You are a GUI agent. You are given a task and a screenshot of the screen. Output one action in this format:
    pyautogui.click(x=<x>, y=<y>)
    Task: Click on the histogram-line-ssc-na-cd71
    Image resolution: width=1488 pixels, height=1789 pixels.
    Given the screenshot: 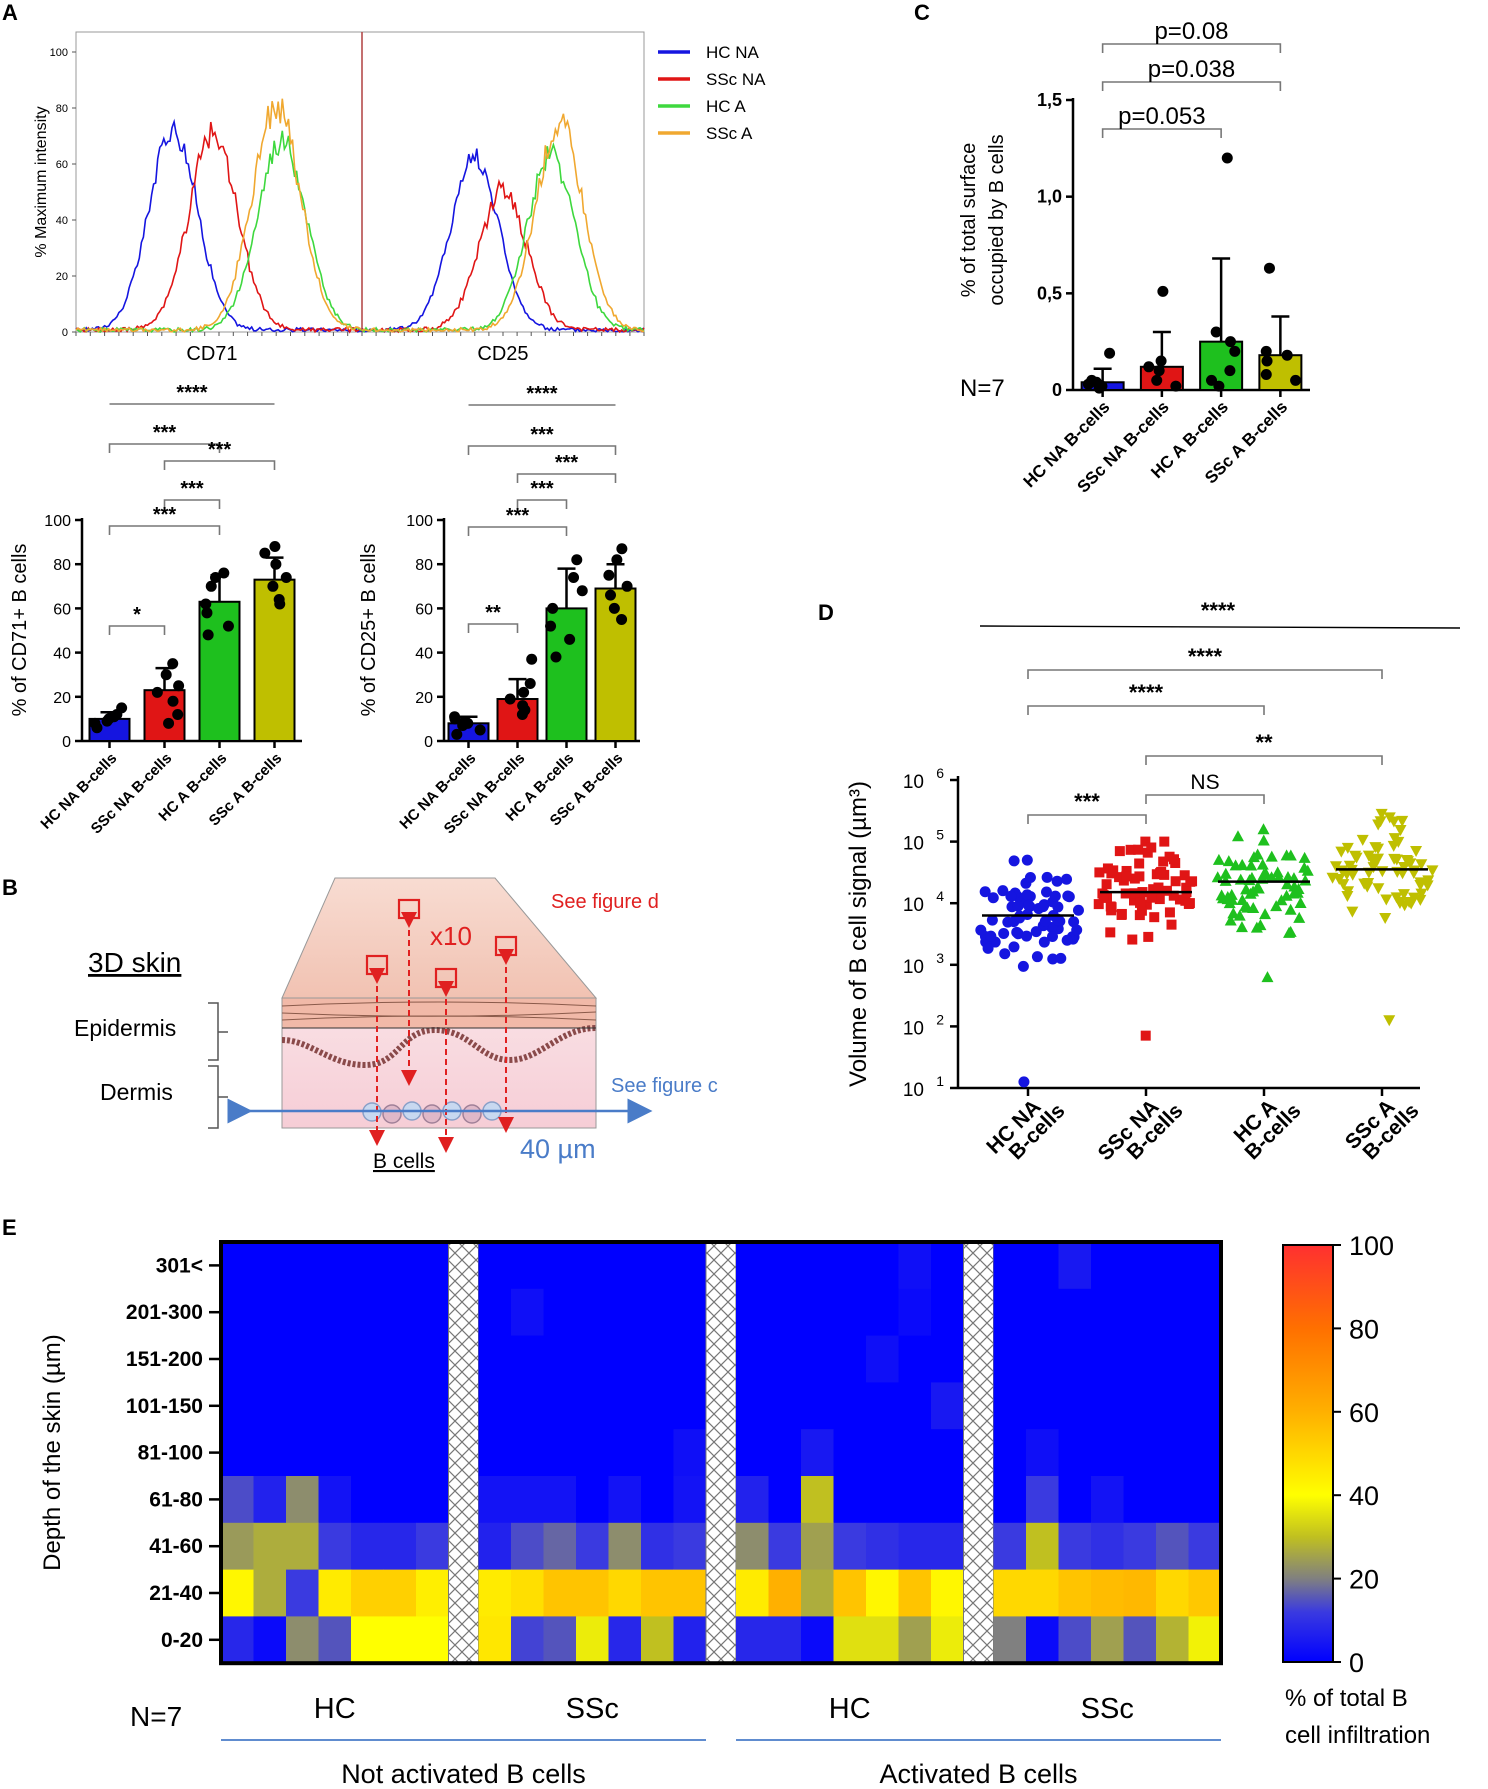 What is the action you would take?
    pyautogui.click(x=219, y=227)
    